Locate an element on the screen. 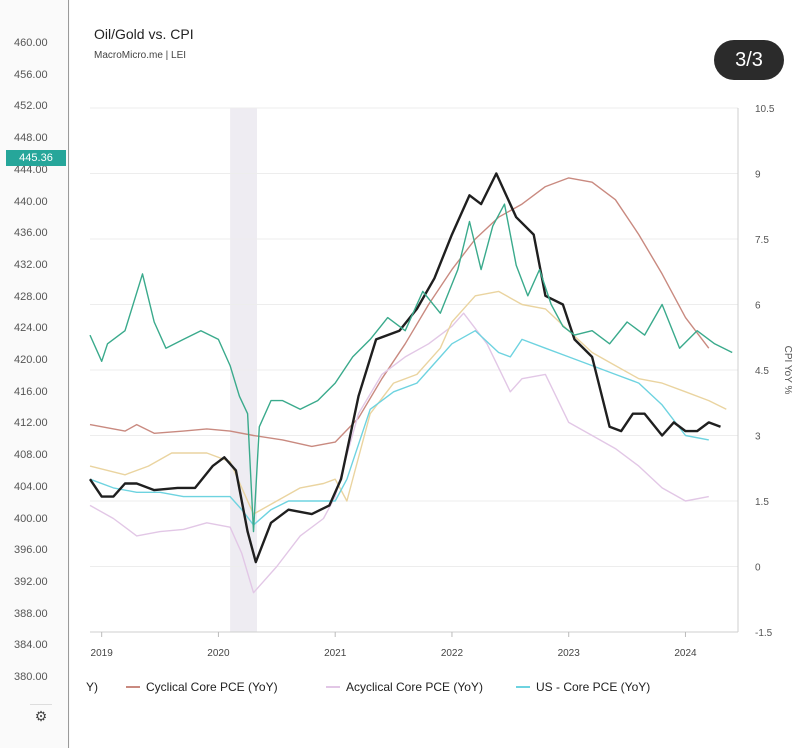 This screenshot has width=805, height=748. left-axis-tick: 396.00 is located at coordinates (31, 550).